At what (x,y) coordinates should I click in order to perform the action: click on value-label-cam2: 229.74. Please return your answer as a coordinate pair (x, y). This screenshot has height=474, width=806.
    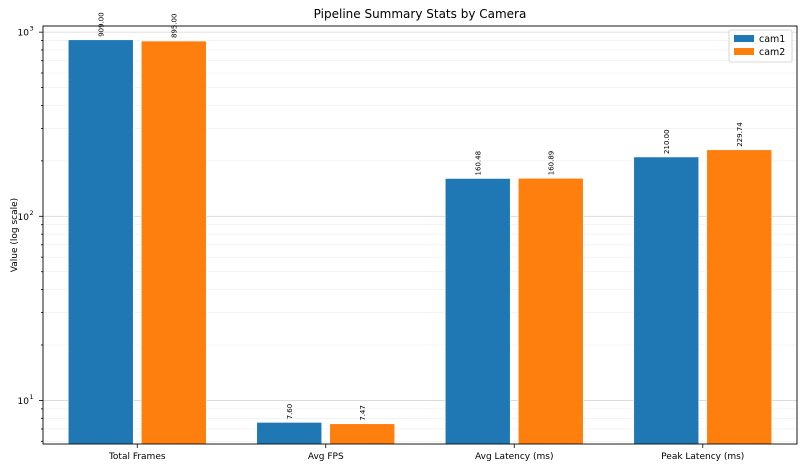
    Looking at the image, I should click on (740, 134).